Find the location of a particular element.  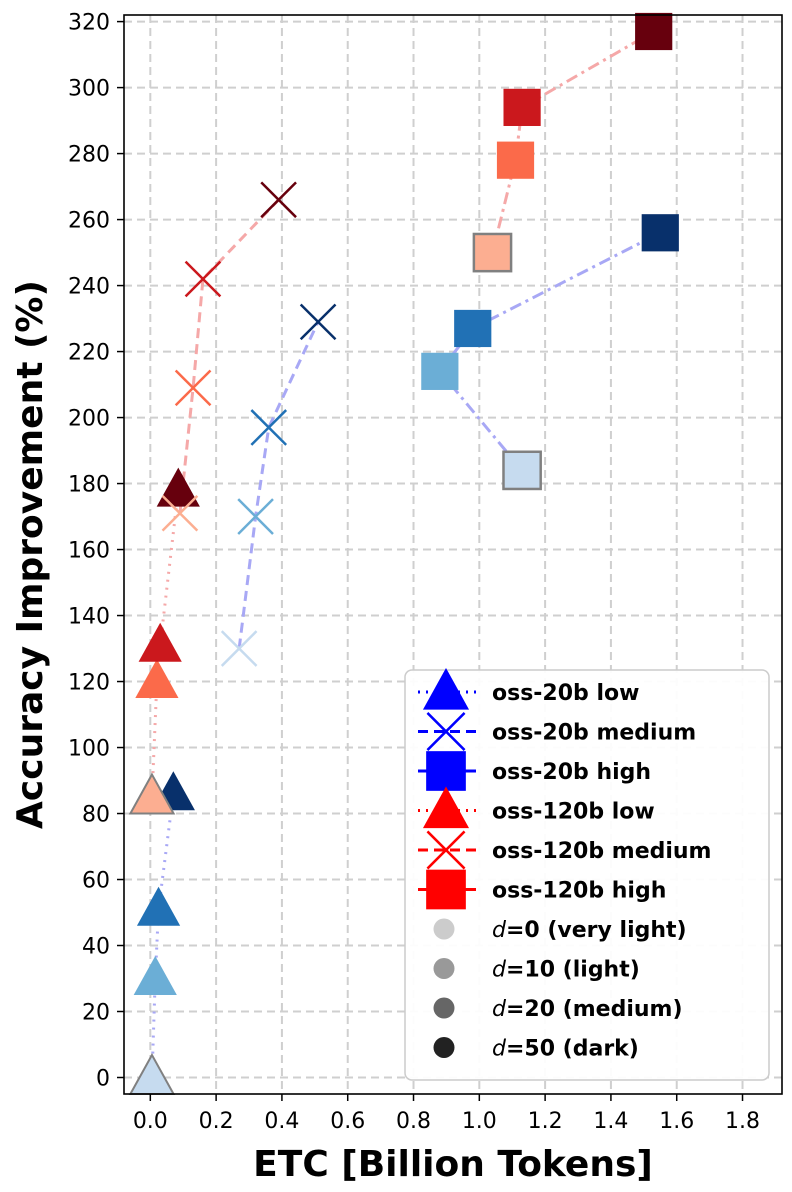

y-tick-label: 80 is located at coordinates (96, 815).